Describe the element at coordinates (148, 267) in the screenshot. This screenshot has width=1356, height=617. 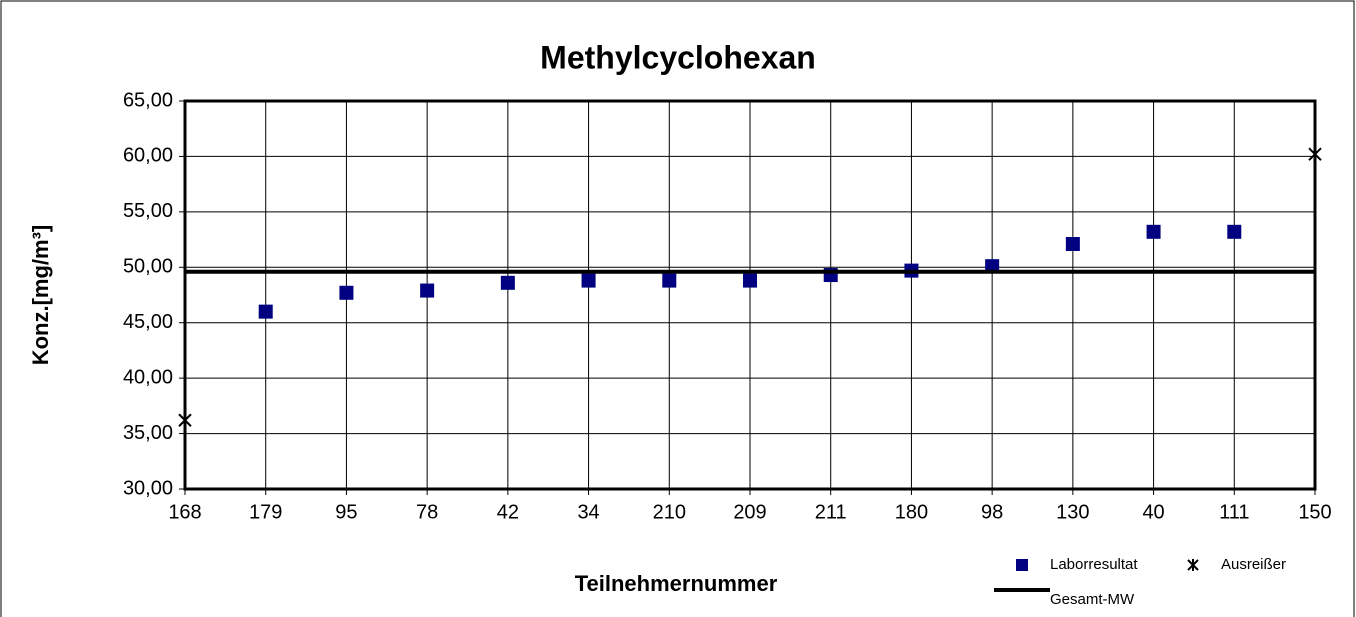
I see `y-tick-label: 50,00` at that location.